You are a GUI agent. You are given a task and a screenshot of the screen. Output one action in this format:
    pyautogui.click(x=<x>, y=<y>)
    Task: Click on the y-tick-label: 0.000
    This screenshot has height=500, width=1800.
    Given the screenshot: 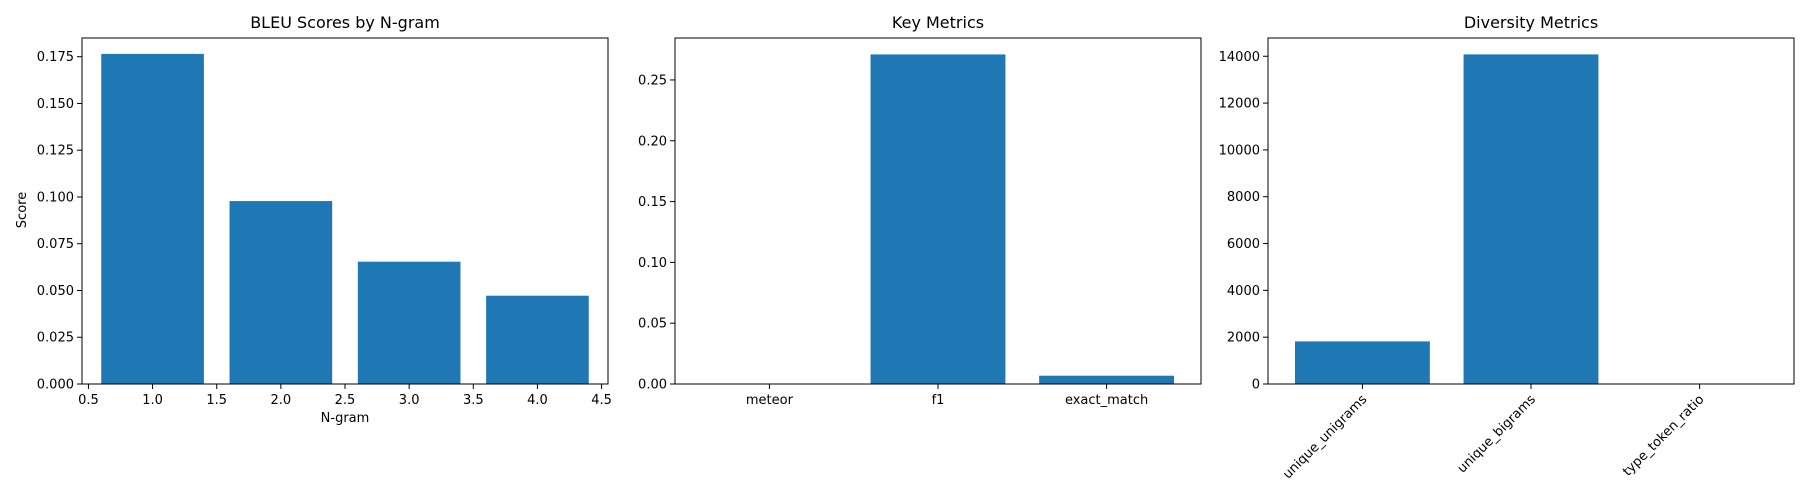 What is the action you would take?
    pyautogui.click(x=55, y=385)
    